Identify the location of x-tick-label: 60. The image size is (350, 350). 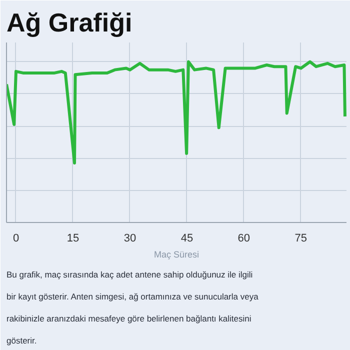
(244, 238).